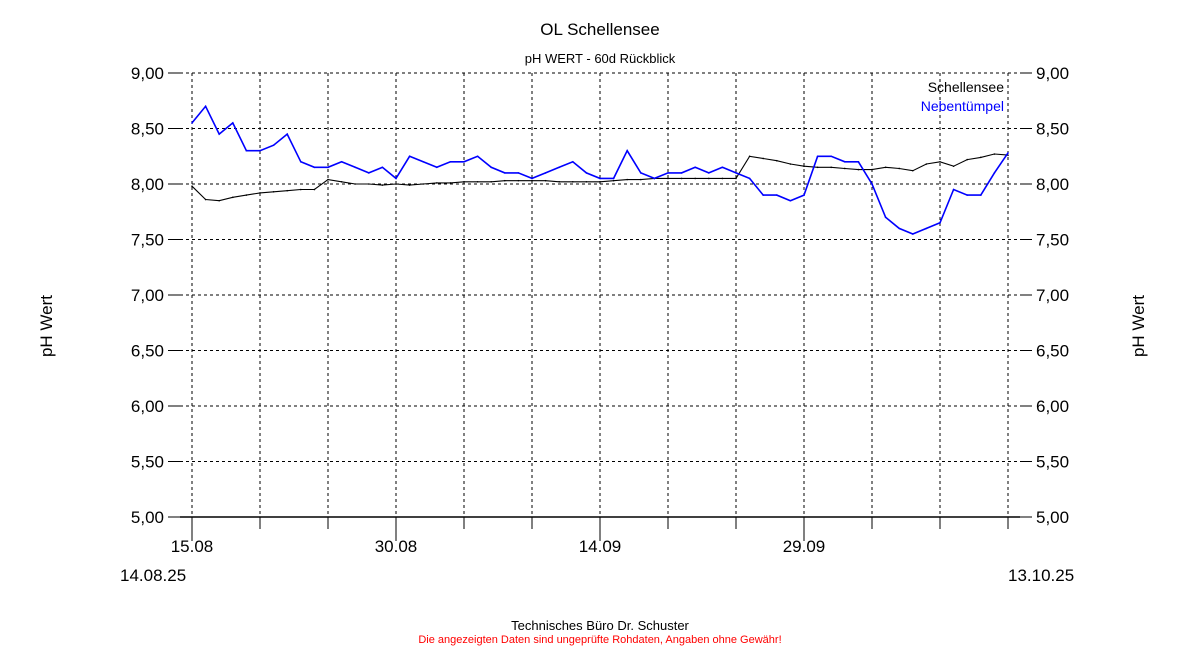 The width and height of the screenshot is (1200, 650). What do you see at coordinates (966, 87) in the screenshot?
I see `legend-entry: Schellensee` at bounding box center [966, 87].